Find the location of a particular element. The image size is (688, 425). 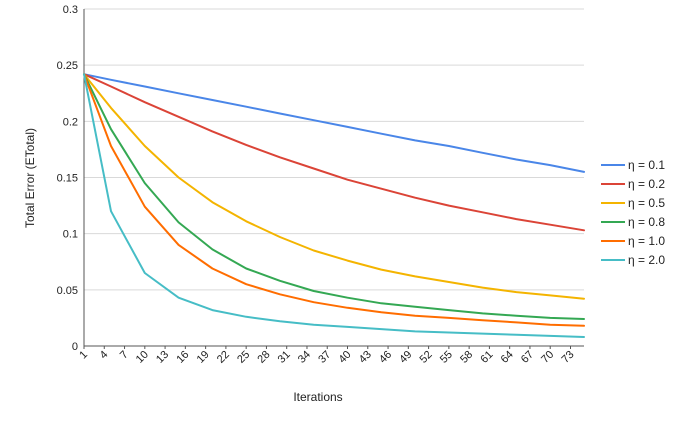

x-tick-label: 46 is located at coordinates (385, 357).